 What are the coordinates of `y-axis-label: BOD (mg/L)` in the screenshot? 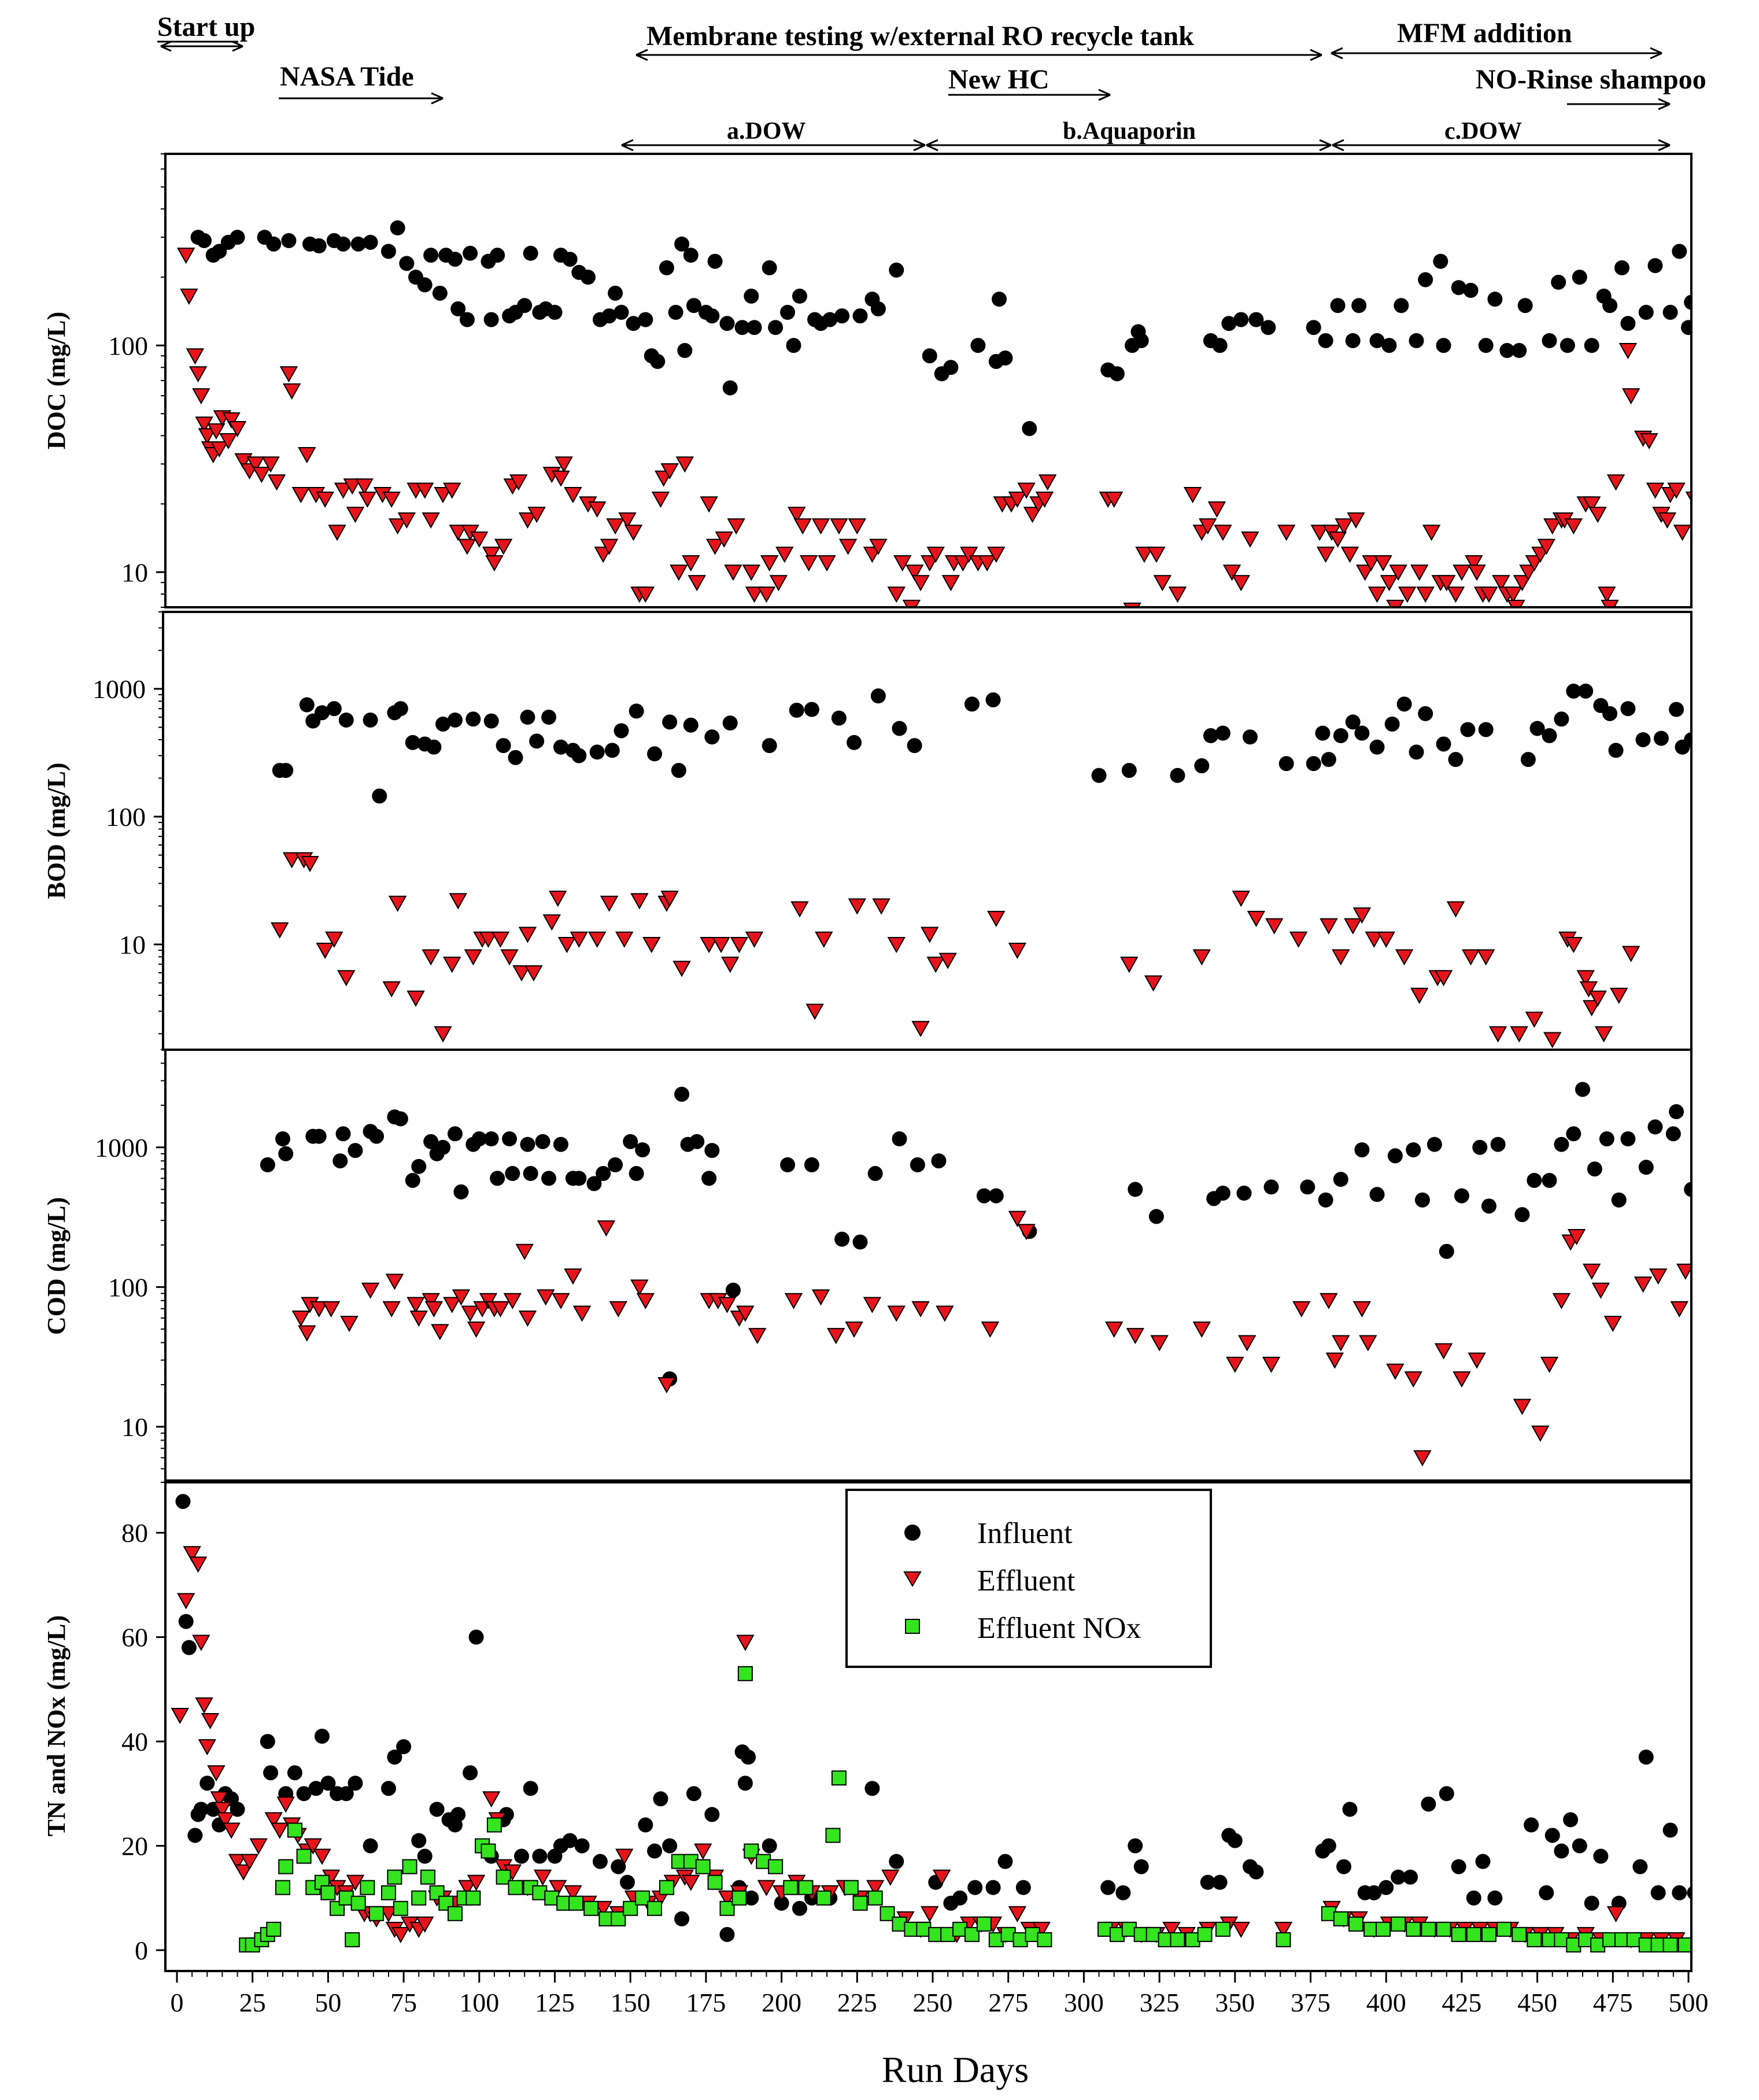 It's located at (56, 831).